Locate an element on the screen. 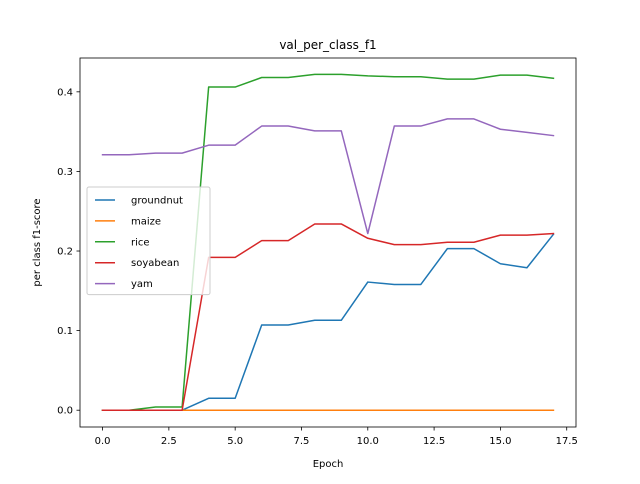 This screenshot has width=640, height=484. y-tick-label: 0.3 is located at coordinates (65, 172).